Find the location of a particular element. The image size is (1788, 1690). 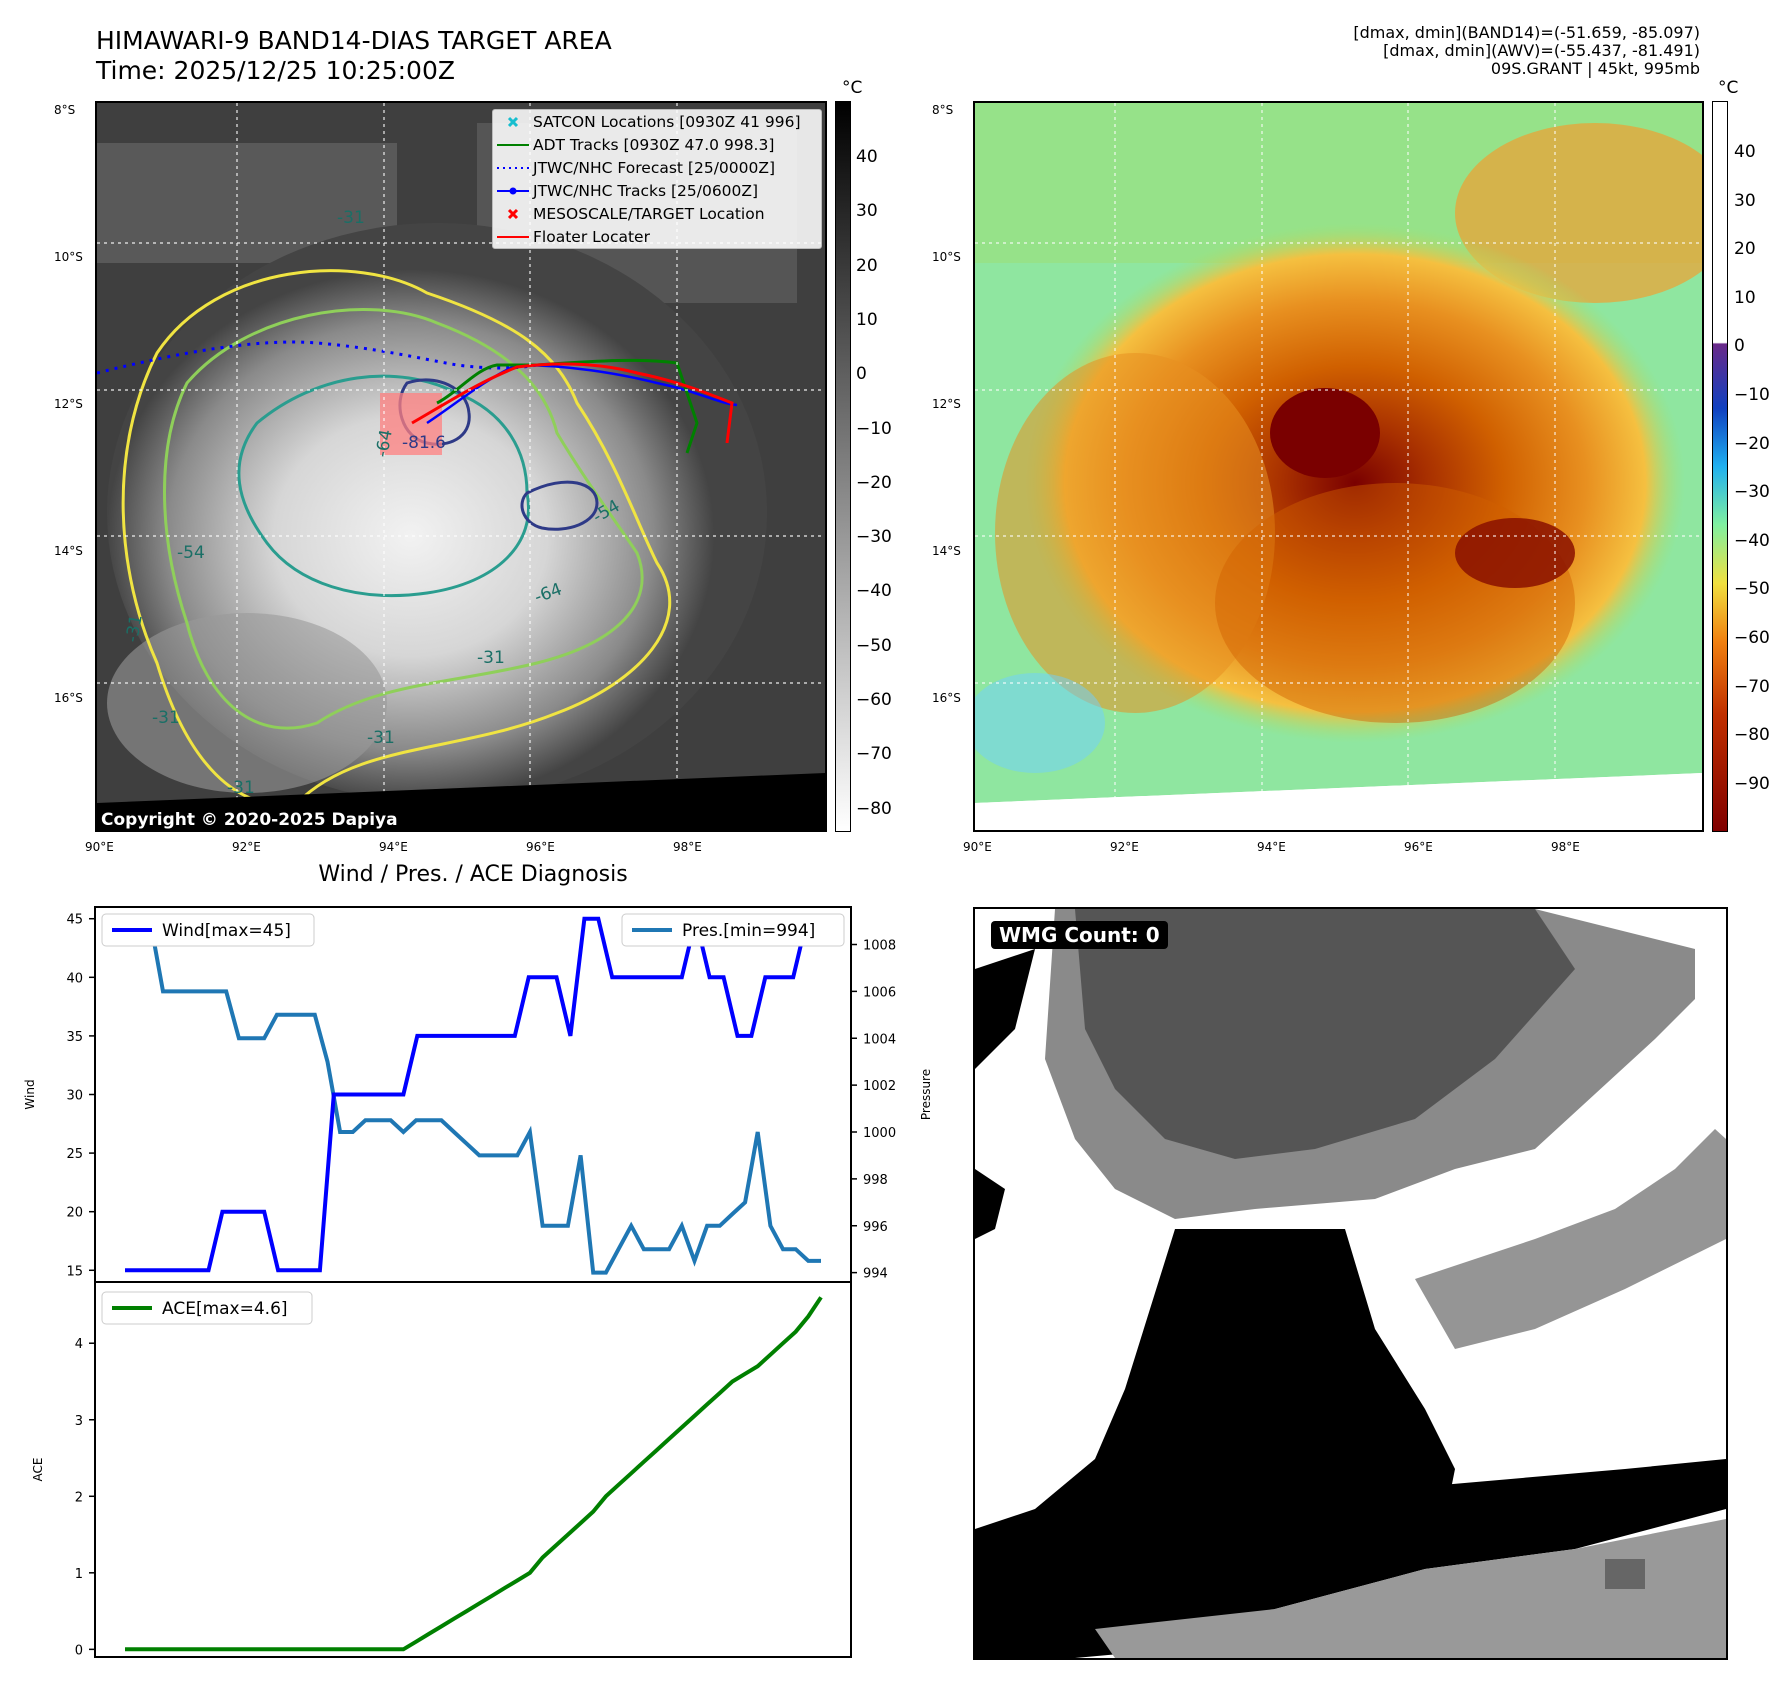

enhanced-colorbar-unit: °C is located at coordinates (1728, 88).